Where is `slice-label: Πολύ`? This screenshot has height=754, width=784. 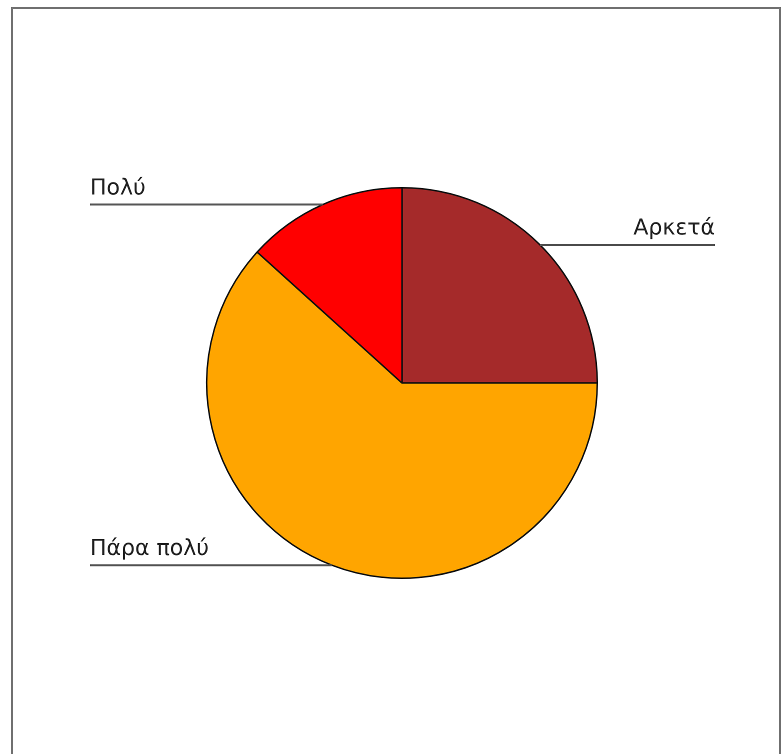
slice-label: Πολύ is located at coordinates (118, 187).